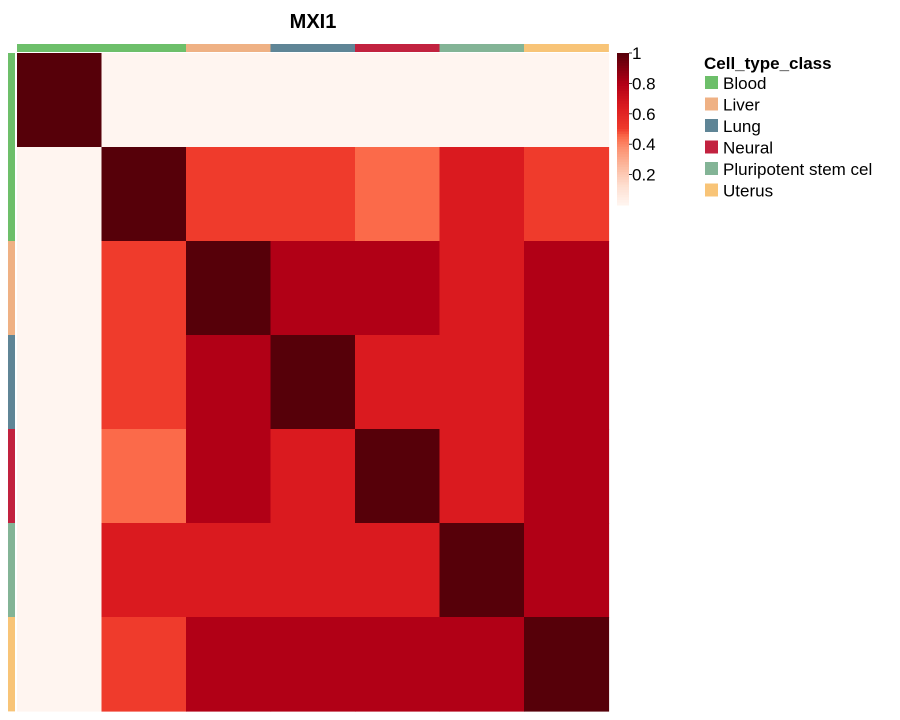 The height and width of the screenshot is (720, 900). What do you see at coordinates (768, 63) in the screenshot?
I see `legend-title: Cell_type_class` at bounding box center [768, 63].